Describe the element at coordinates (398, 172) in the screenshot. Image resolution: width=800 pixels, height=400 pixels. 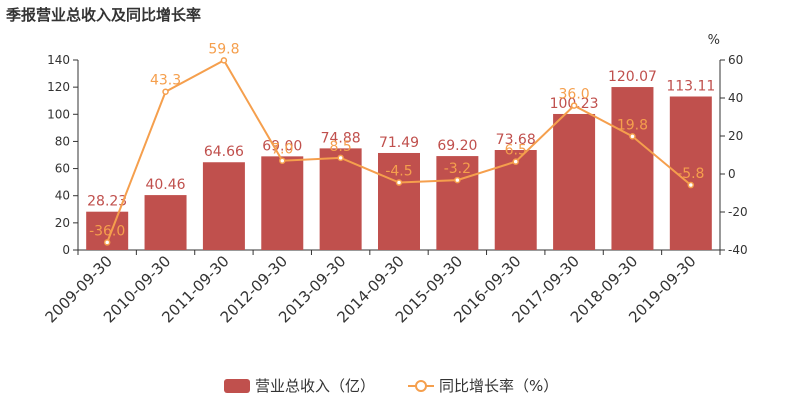
I see `growth-point-label: -4.5` at that location.